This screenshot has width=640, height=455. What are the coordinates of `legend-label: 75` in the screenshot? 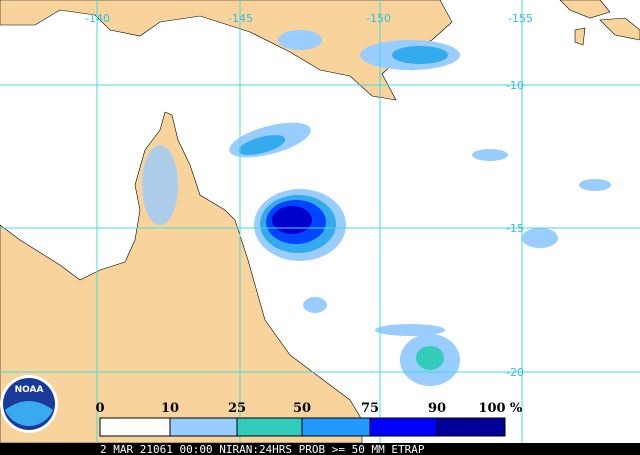 It's located at (370, 408).